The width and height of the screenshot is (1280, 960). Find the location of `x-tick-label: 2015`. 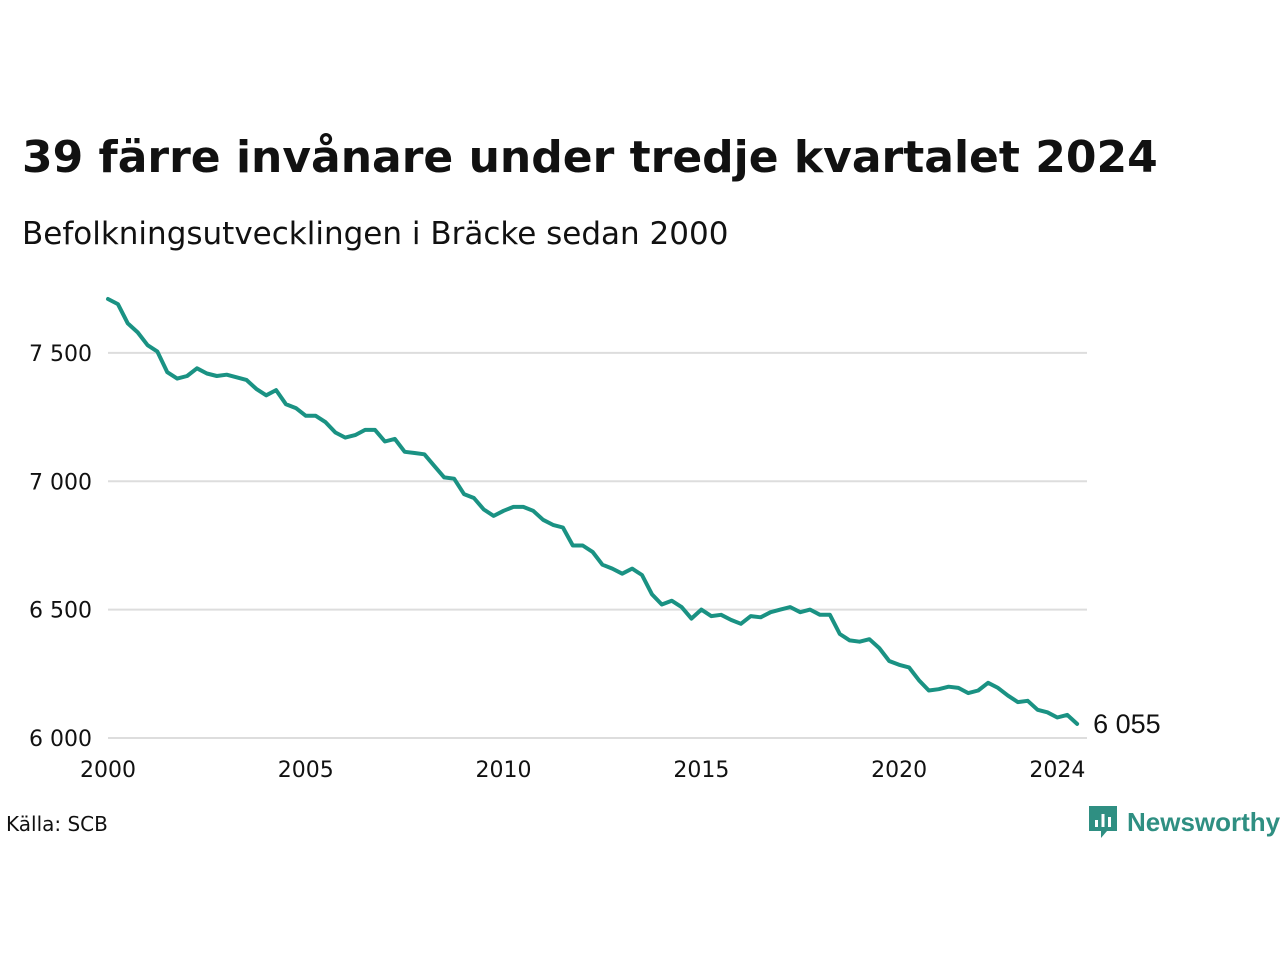

x-tick-label: 2015 is located at coordinates (701, 770).